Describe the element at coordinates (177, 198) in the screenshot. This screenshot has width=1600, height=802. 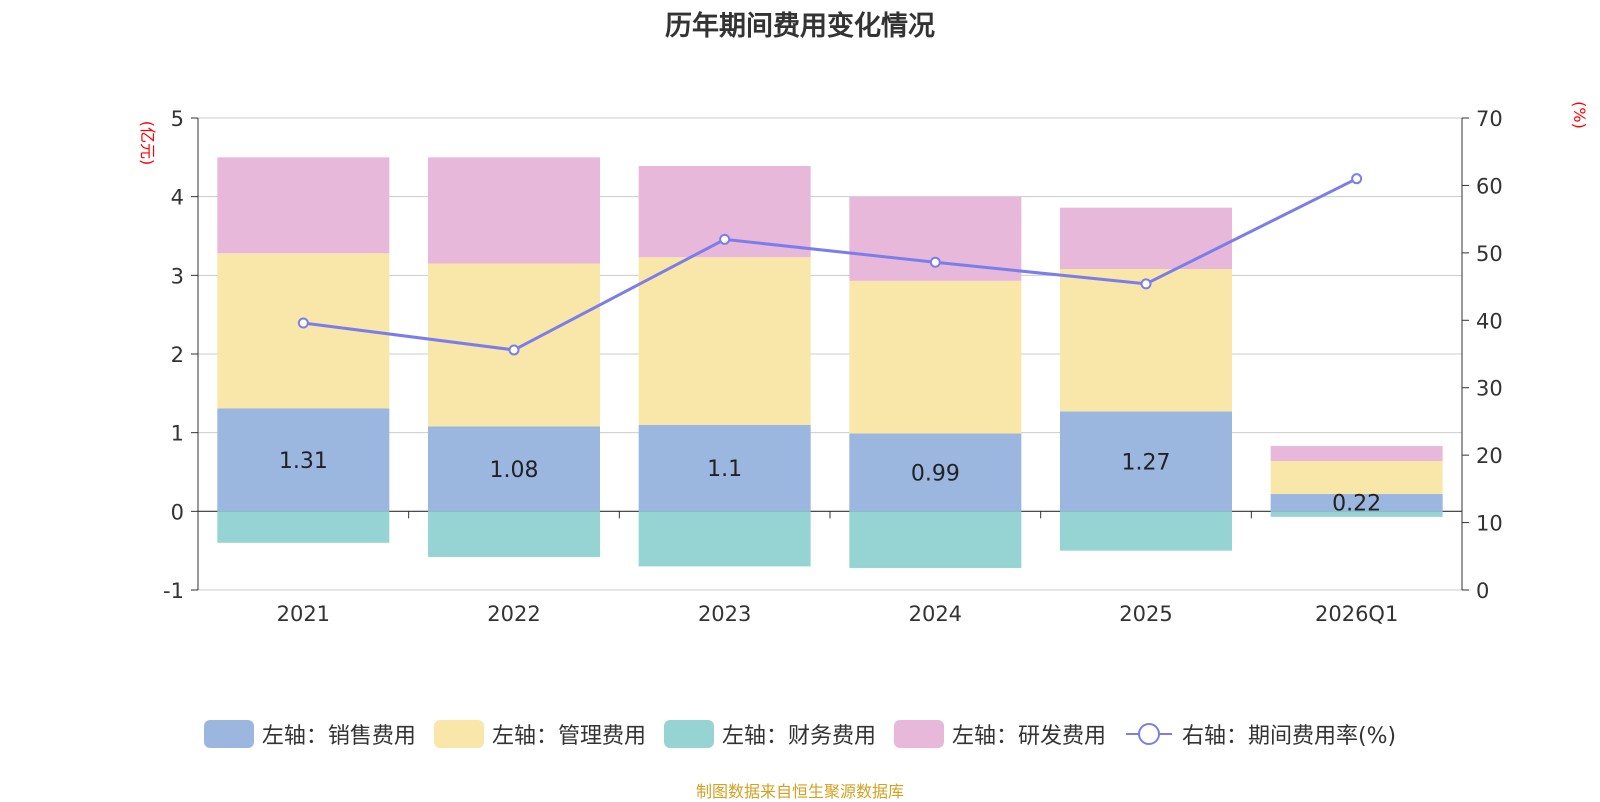
I see `left-tick-label: 4` at that location.